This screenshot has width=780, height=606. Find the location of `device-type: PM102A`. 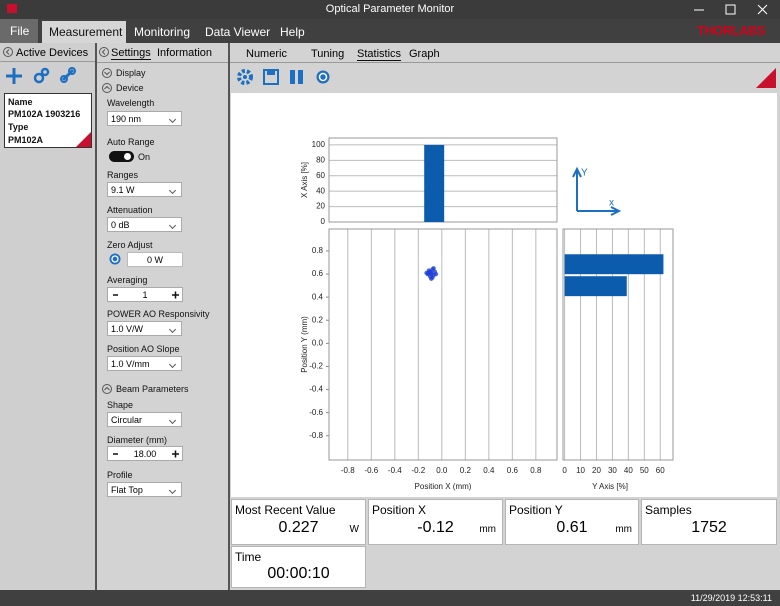

device-type: PM102A is located at coordinates (25, 140).